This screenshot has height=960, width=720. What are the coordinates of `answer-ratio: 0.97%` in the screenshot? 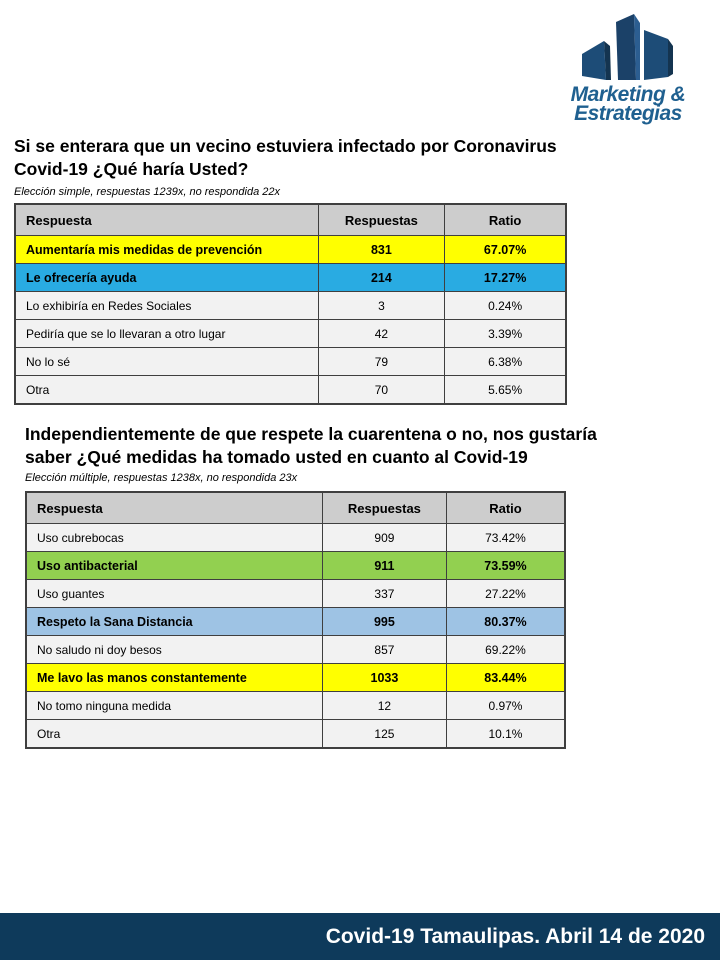 It's located at (505, 705).